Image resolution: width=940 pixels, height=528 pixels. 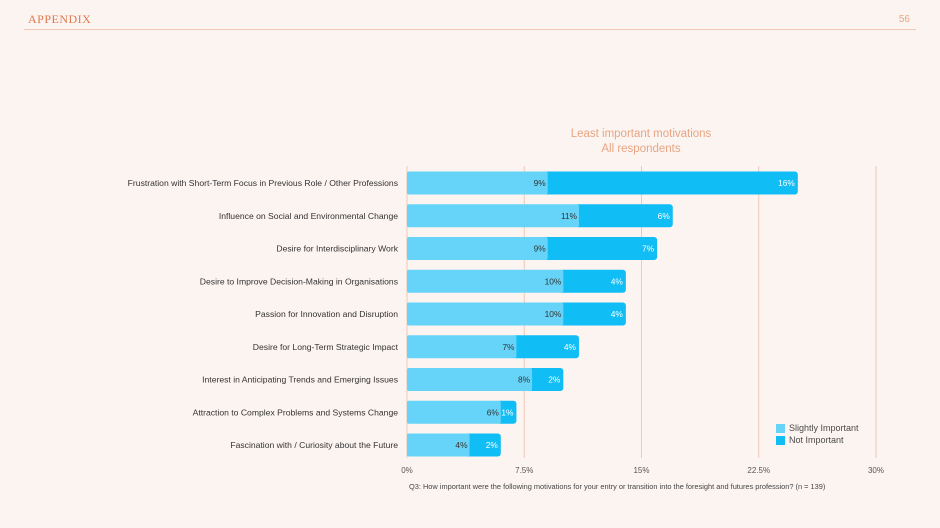 What do you see at coordinates (648, 249) in the screenshot?
I see `data-label-not-important: 7%` at bounding box center [648, 249].